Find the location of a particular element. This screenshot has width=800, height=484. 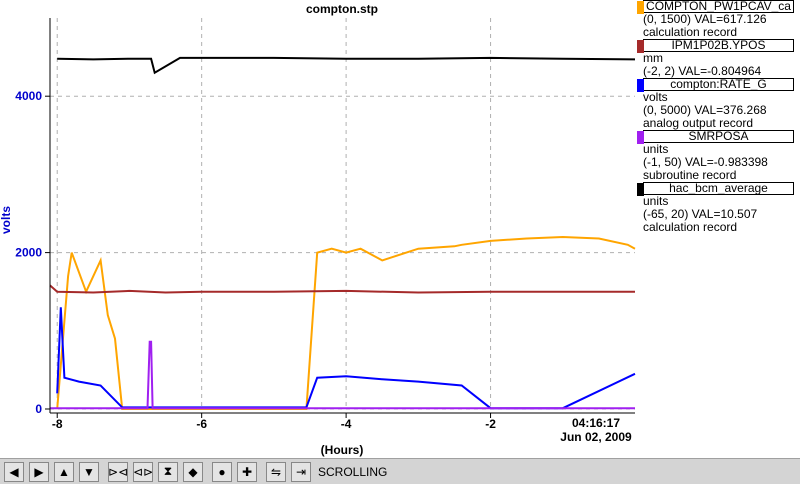

legend-series-label: COMPTON_PW1PCAV_ca is located at coordinates (715, 7).